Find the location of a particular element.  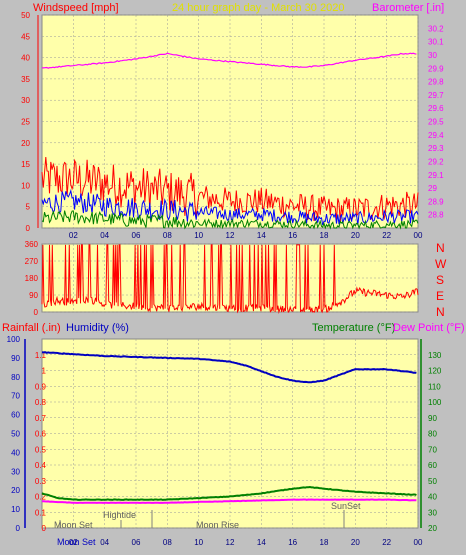

wind-direction-line is located at coordinates (230, 279).